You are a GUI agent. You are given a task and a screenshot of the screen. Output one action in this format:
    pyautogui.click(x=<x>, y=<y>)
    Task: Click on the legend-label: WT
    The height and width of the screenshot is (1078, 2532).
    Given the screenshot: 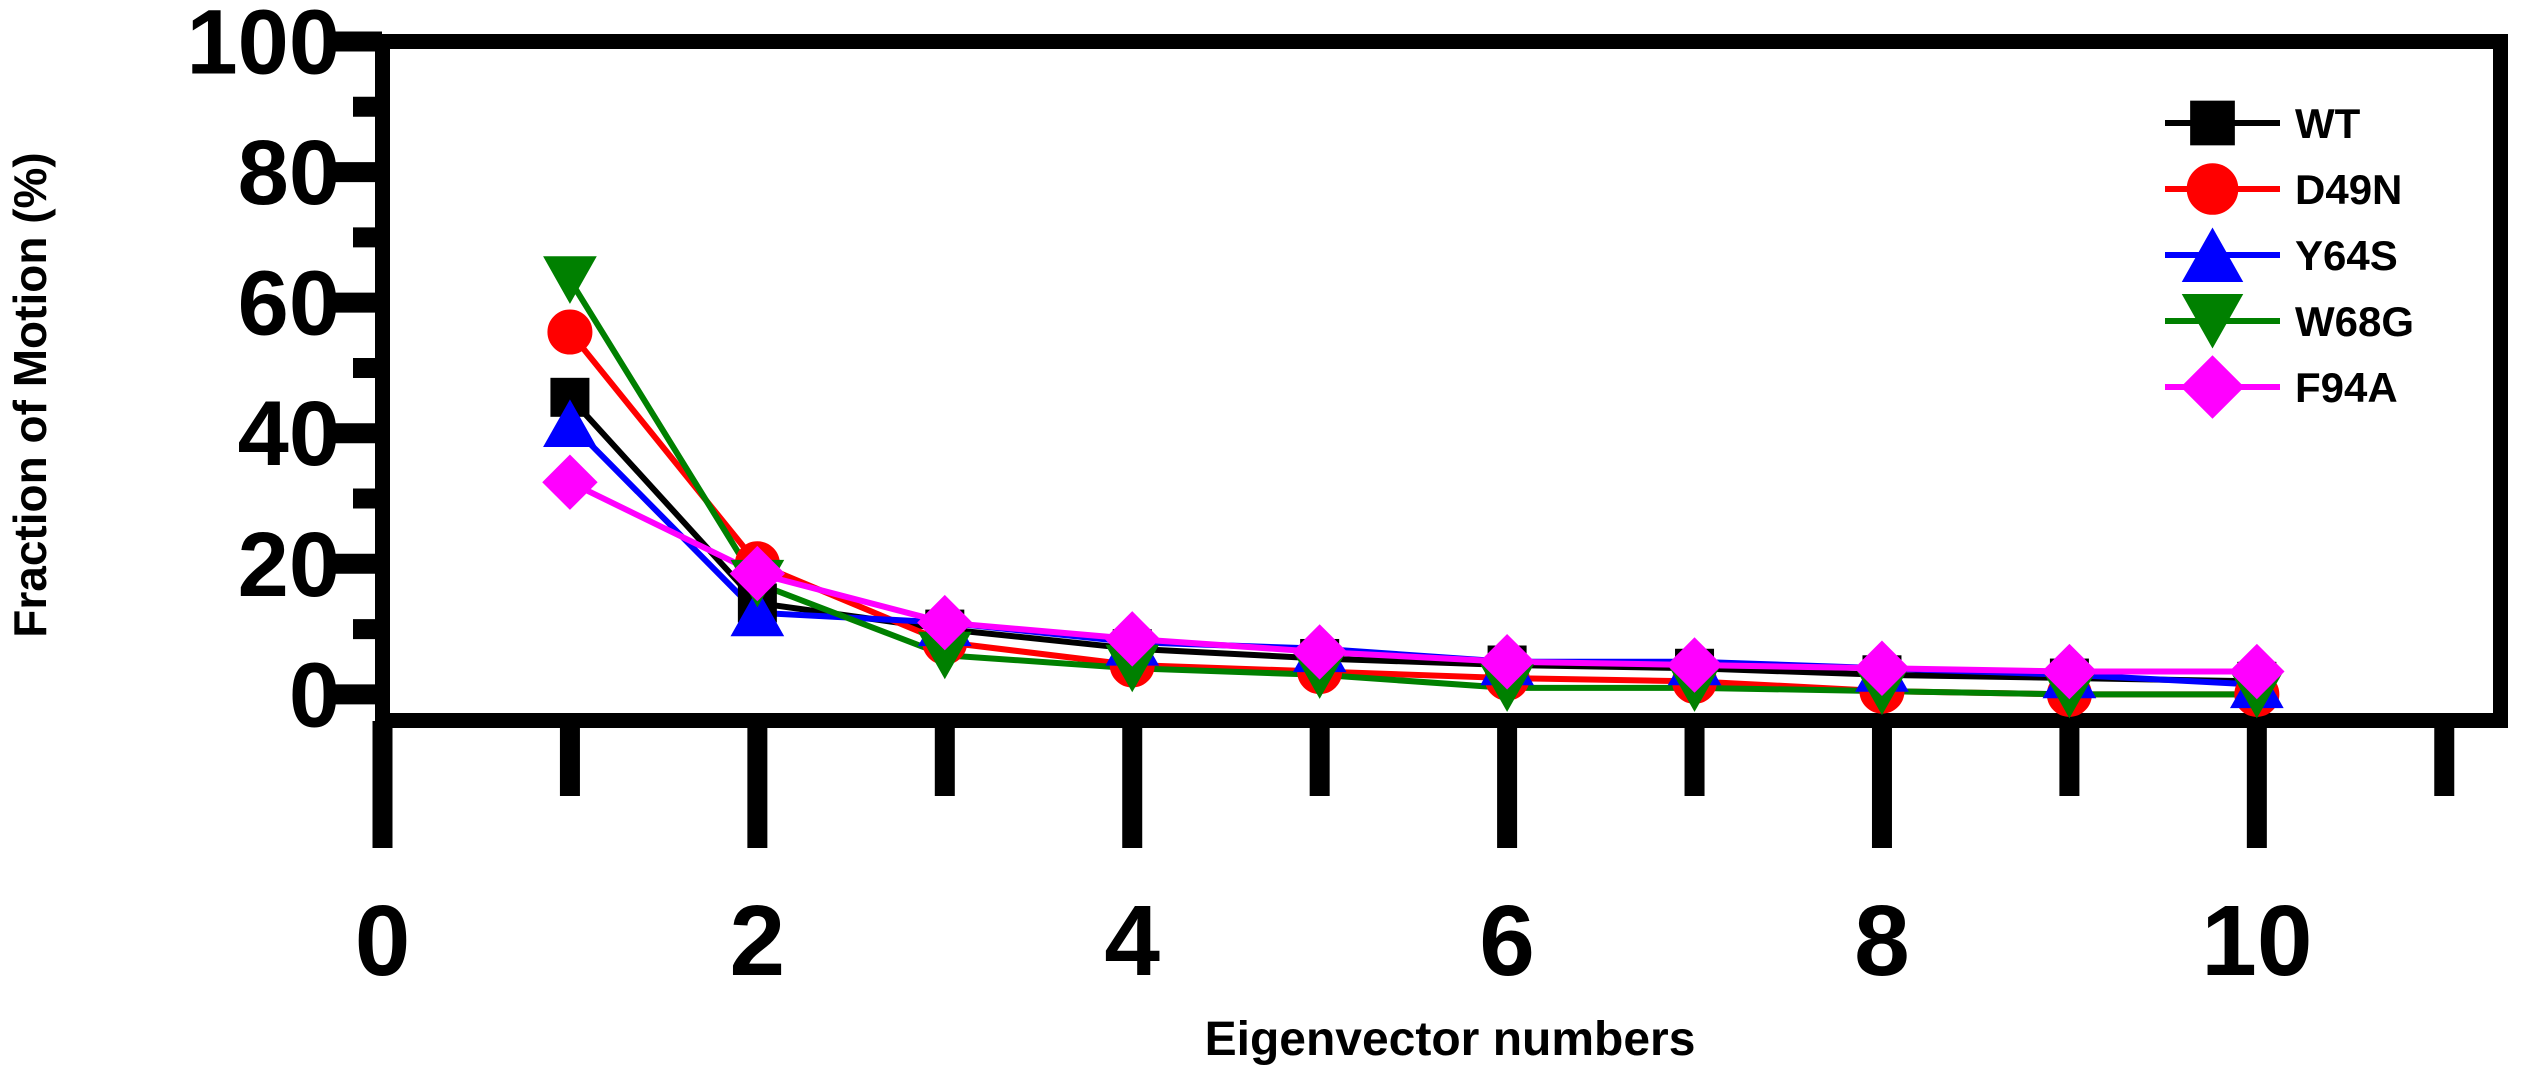 What is the action you would take?
    pyautogui.click(x=2328, y=123)
    